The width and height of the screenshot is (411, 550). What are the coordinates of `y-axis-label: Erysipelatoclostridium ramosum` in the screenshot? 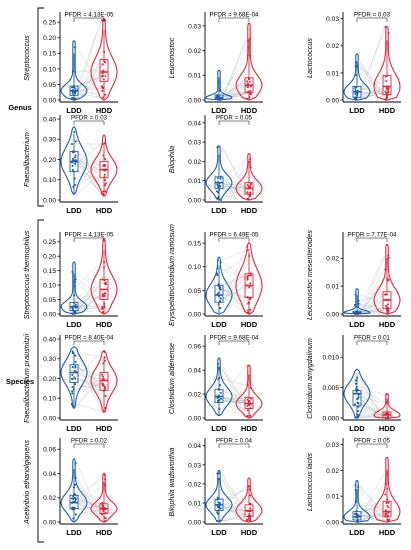 It's located at (171, 275).